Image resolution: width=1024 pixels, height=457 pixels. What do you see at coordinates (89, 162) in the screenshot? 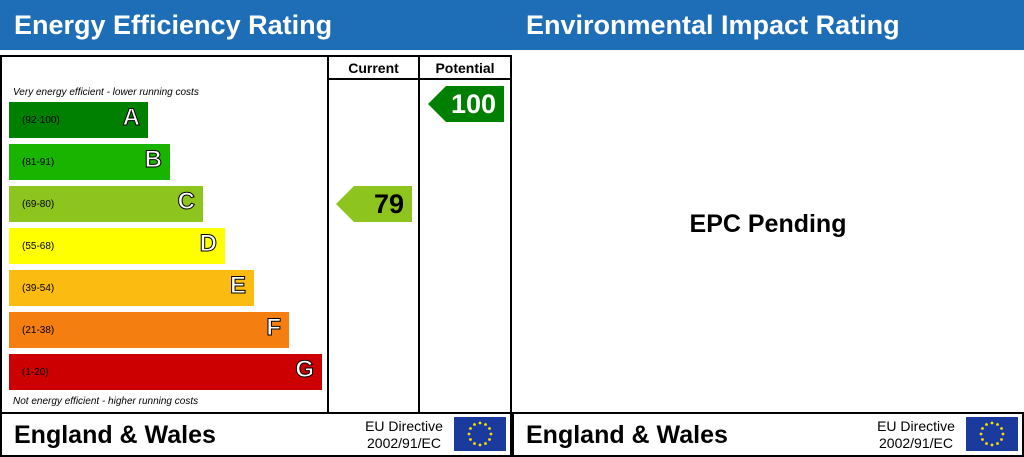
I see `band-b: (81-91) B` at bounding box center [89, 162].